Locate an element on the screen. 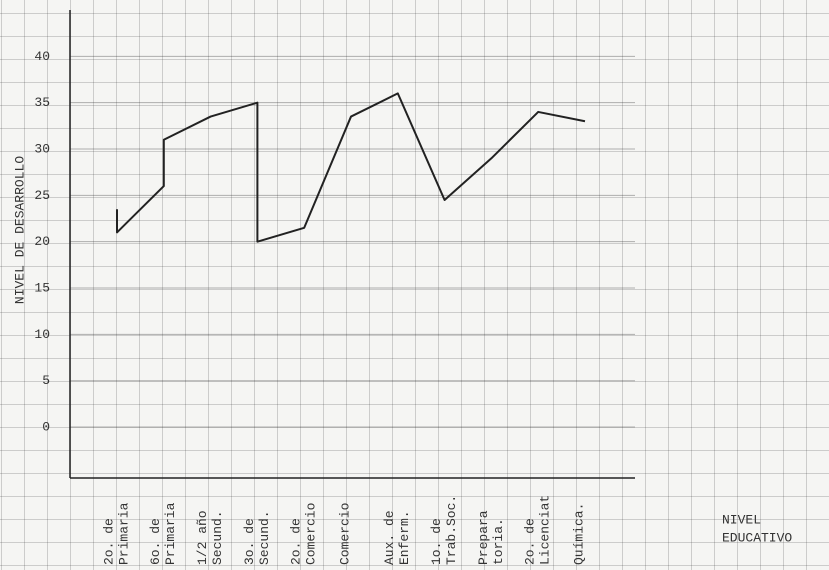 This screenshot has width=829, height=570. y-tick-label: 40 is located at coordinates (42, 56).